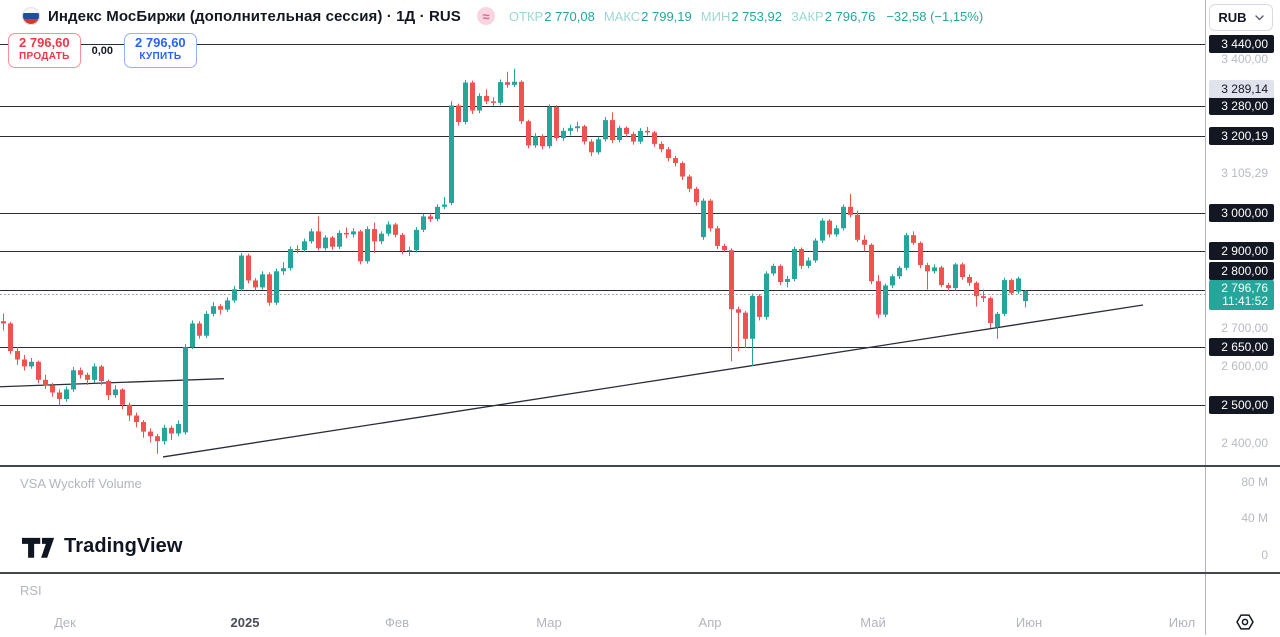  What do you see at coordinates (1245, 624) in the screenshot?
I see `axis-settings-icon` at bounding box center [1245, 624].